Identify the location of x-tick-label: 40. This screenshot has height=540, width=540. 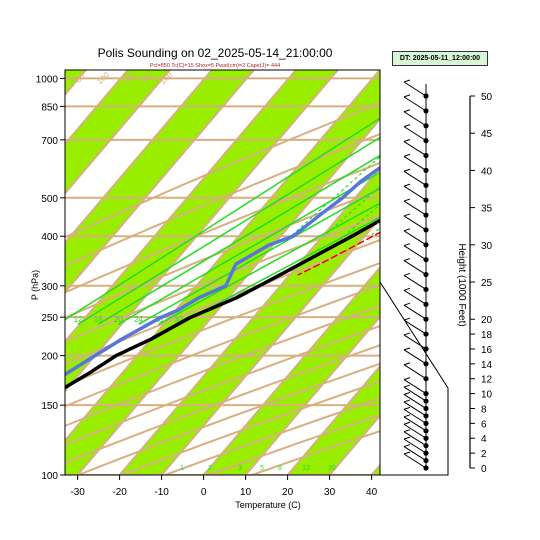
(372, 492).